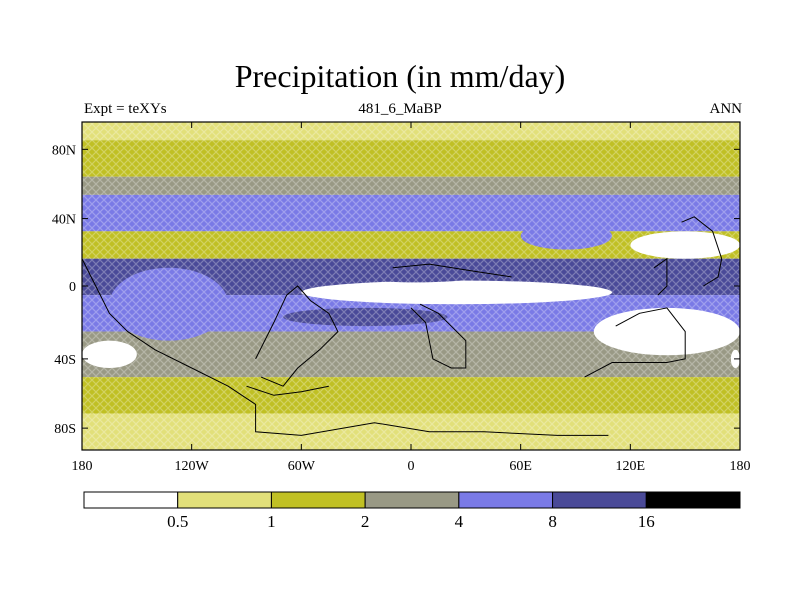 This screenshot has height=600, width=800. I want to click on colorbar-label-2: 2, so click(365, 521).